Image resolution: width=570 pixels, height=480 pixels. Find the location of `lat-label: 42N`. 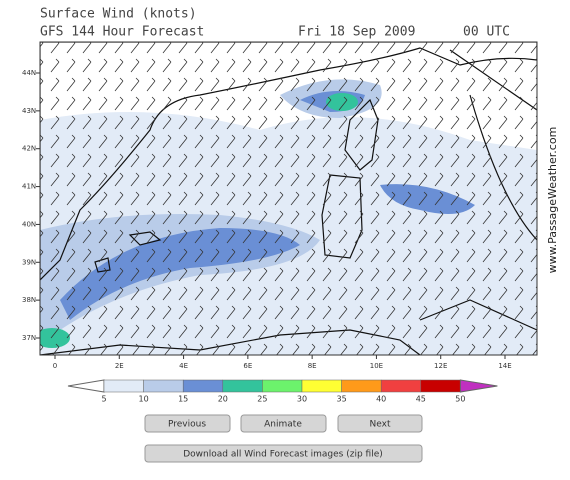

lat-label: 42N is located at coordinates (29, 149).